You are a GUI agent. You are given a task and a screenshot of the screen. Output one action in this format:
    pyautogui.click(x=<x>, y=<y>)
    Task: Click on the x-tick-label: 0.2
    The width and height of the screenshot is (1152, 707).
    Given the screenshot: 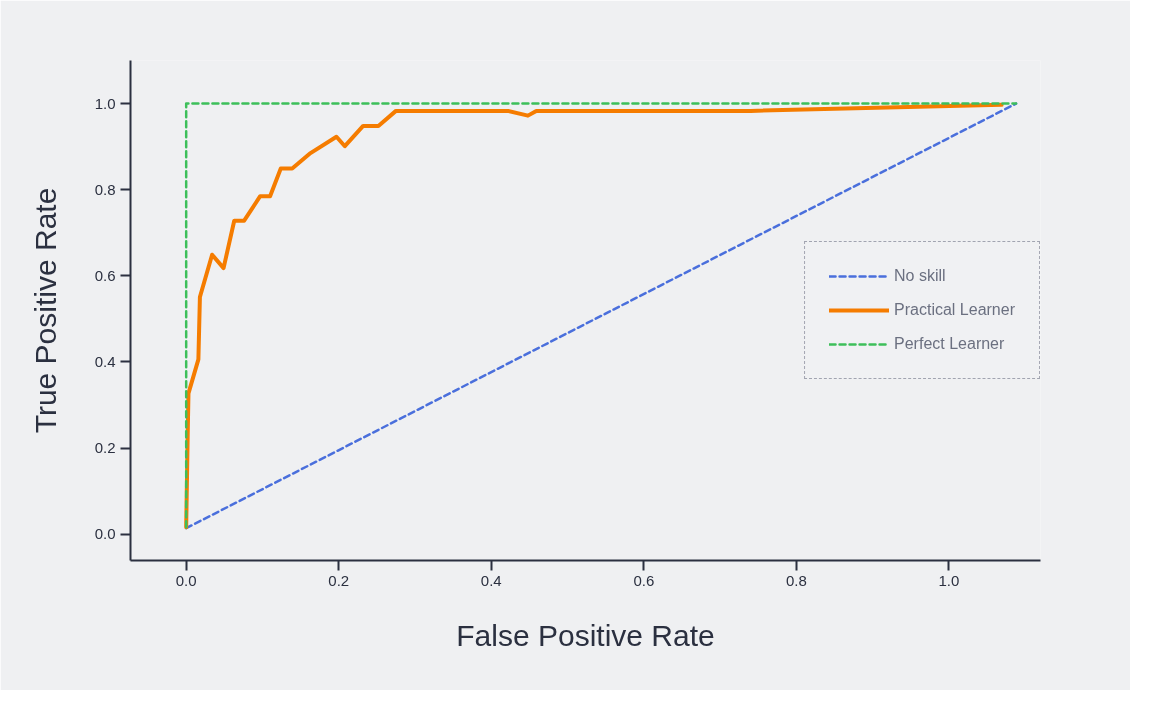 What is the action you would take?
    pyautogui.click(x=339, y=580)
    